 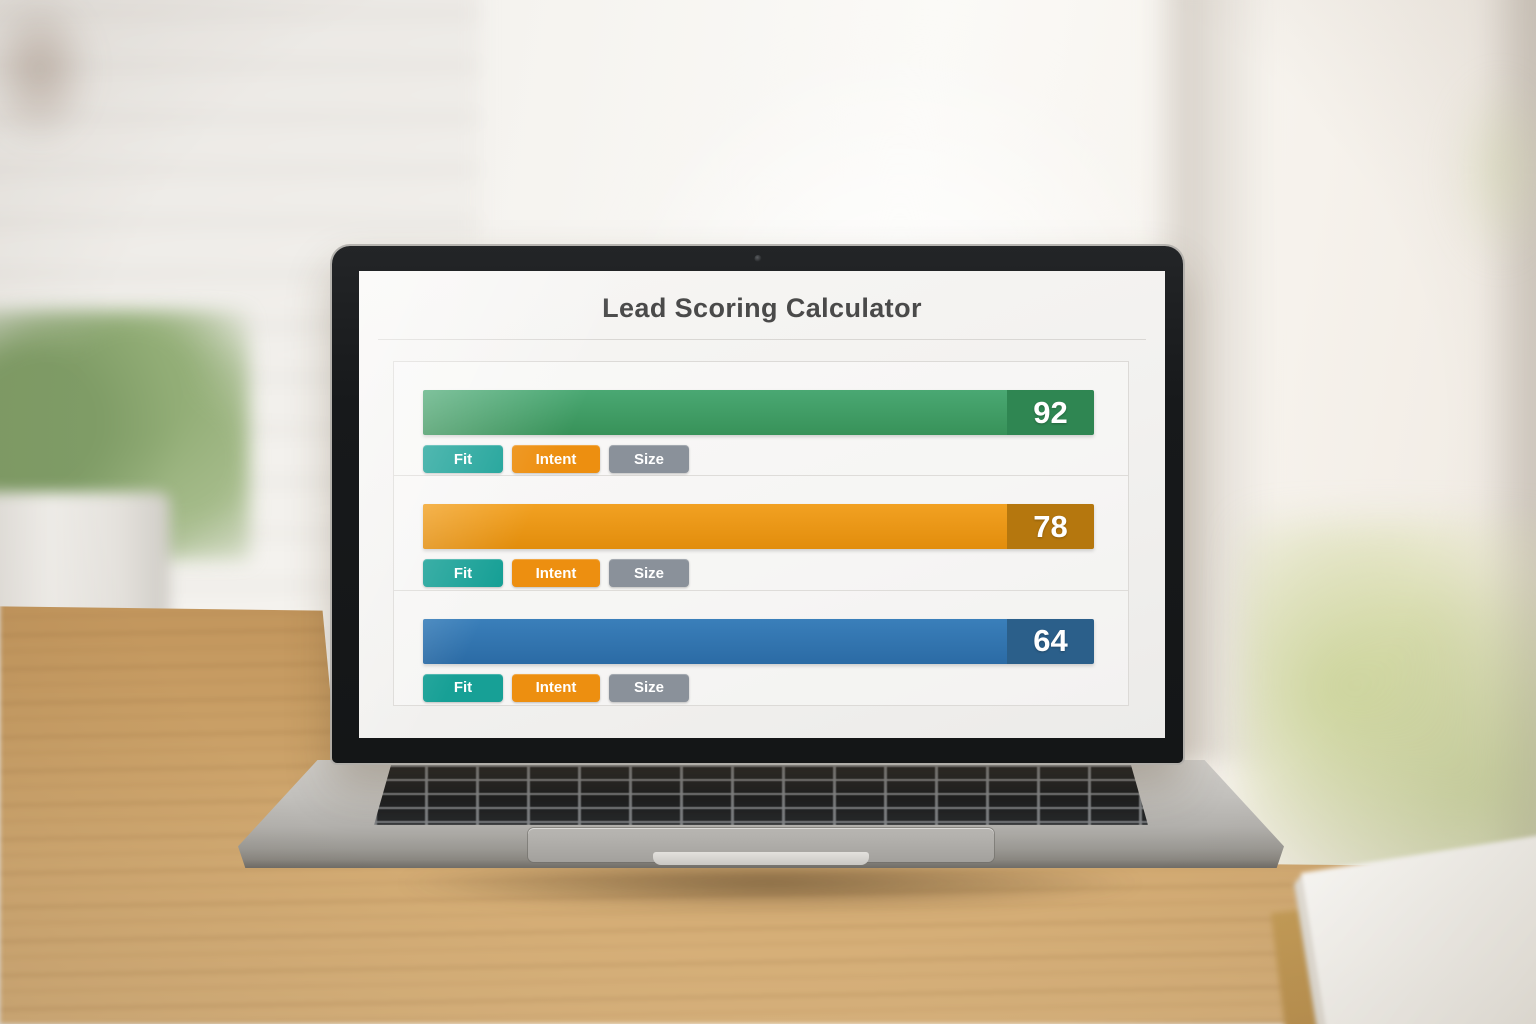 I want to click on notebook-board, so click(x=1403, y=947).